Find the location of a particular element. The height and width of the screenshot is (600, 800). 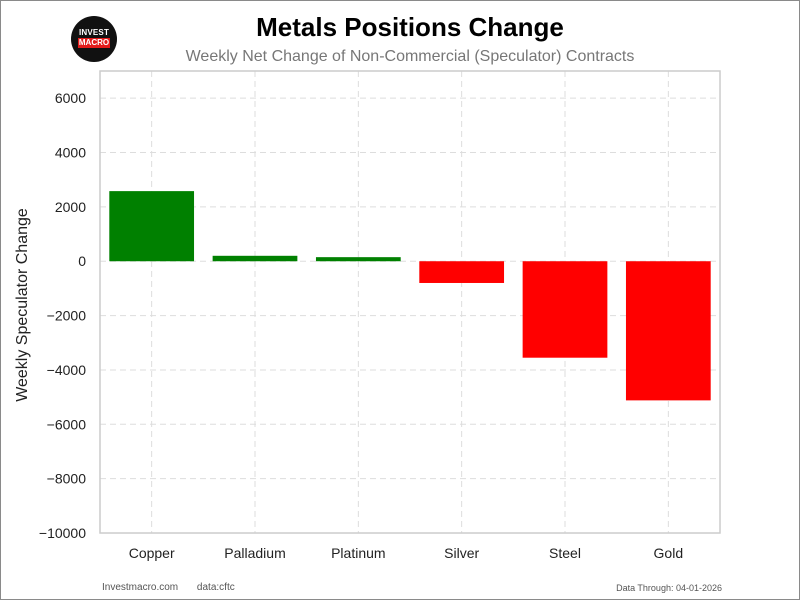

footer-data-through: Data Through: 04-01-2026 is located at coordinates (669, 588).